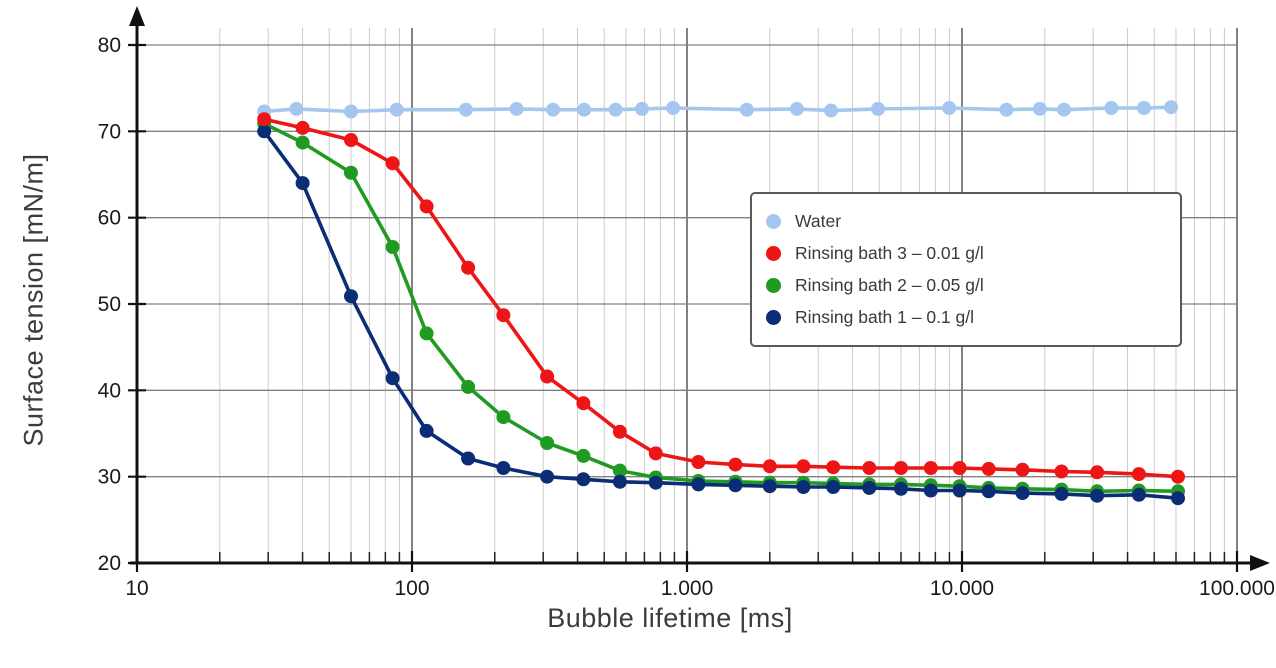 Image resolution: width=1276 pixels, height=668 pixels. I want to click on y-tick-label: 70, so click(109, 131).